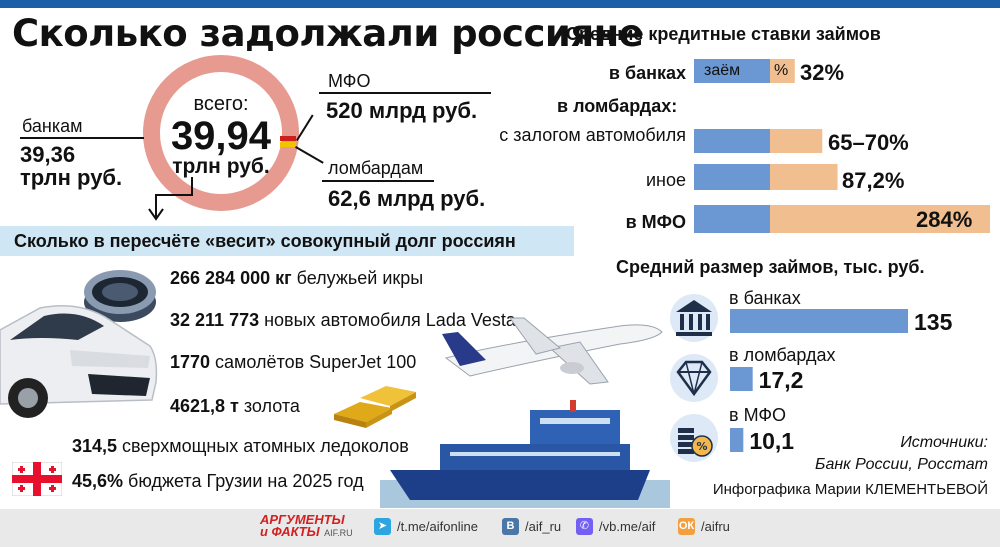  I want to click on top-accent-bar, so click(500, 4).